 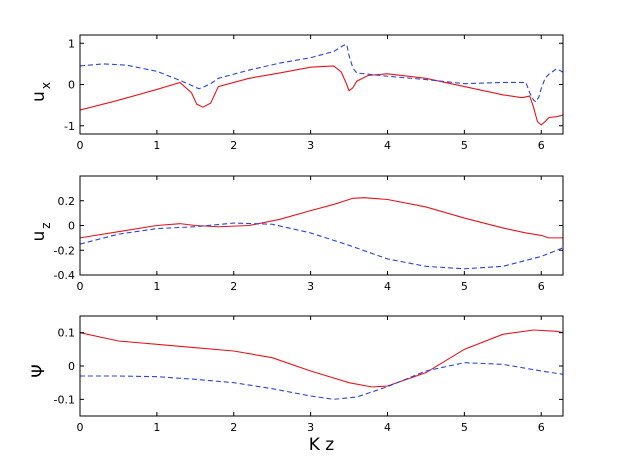 I want to click on y-tick-label: -1, so click(x=69, y=126).